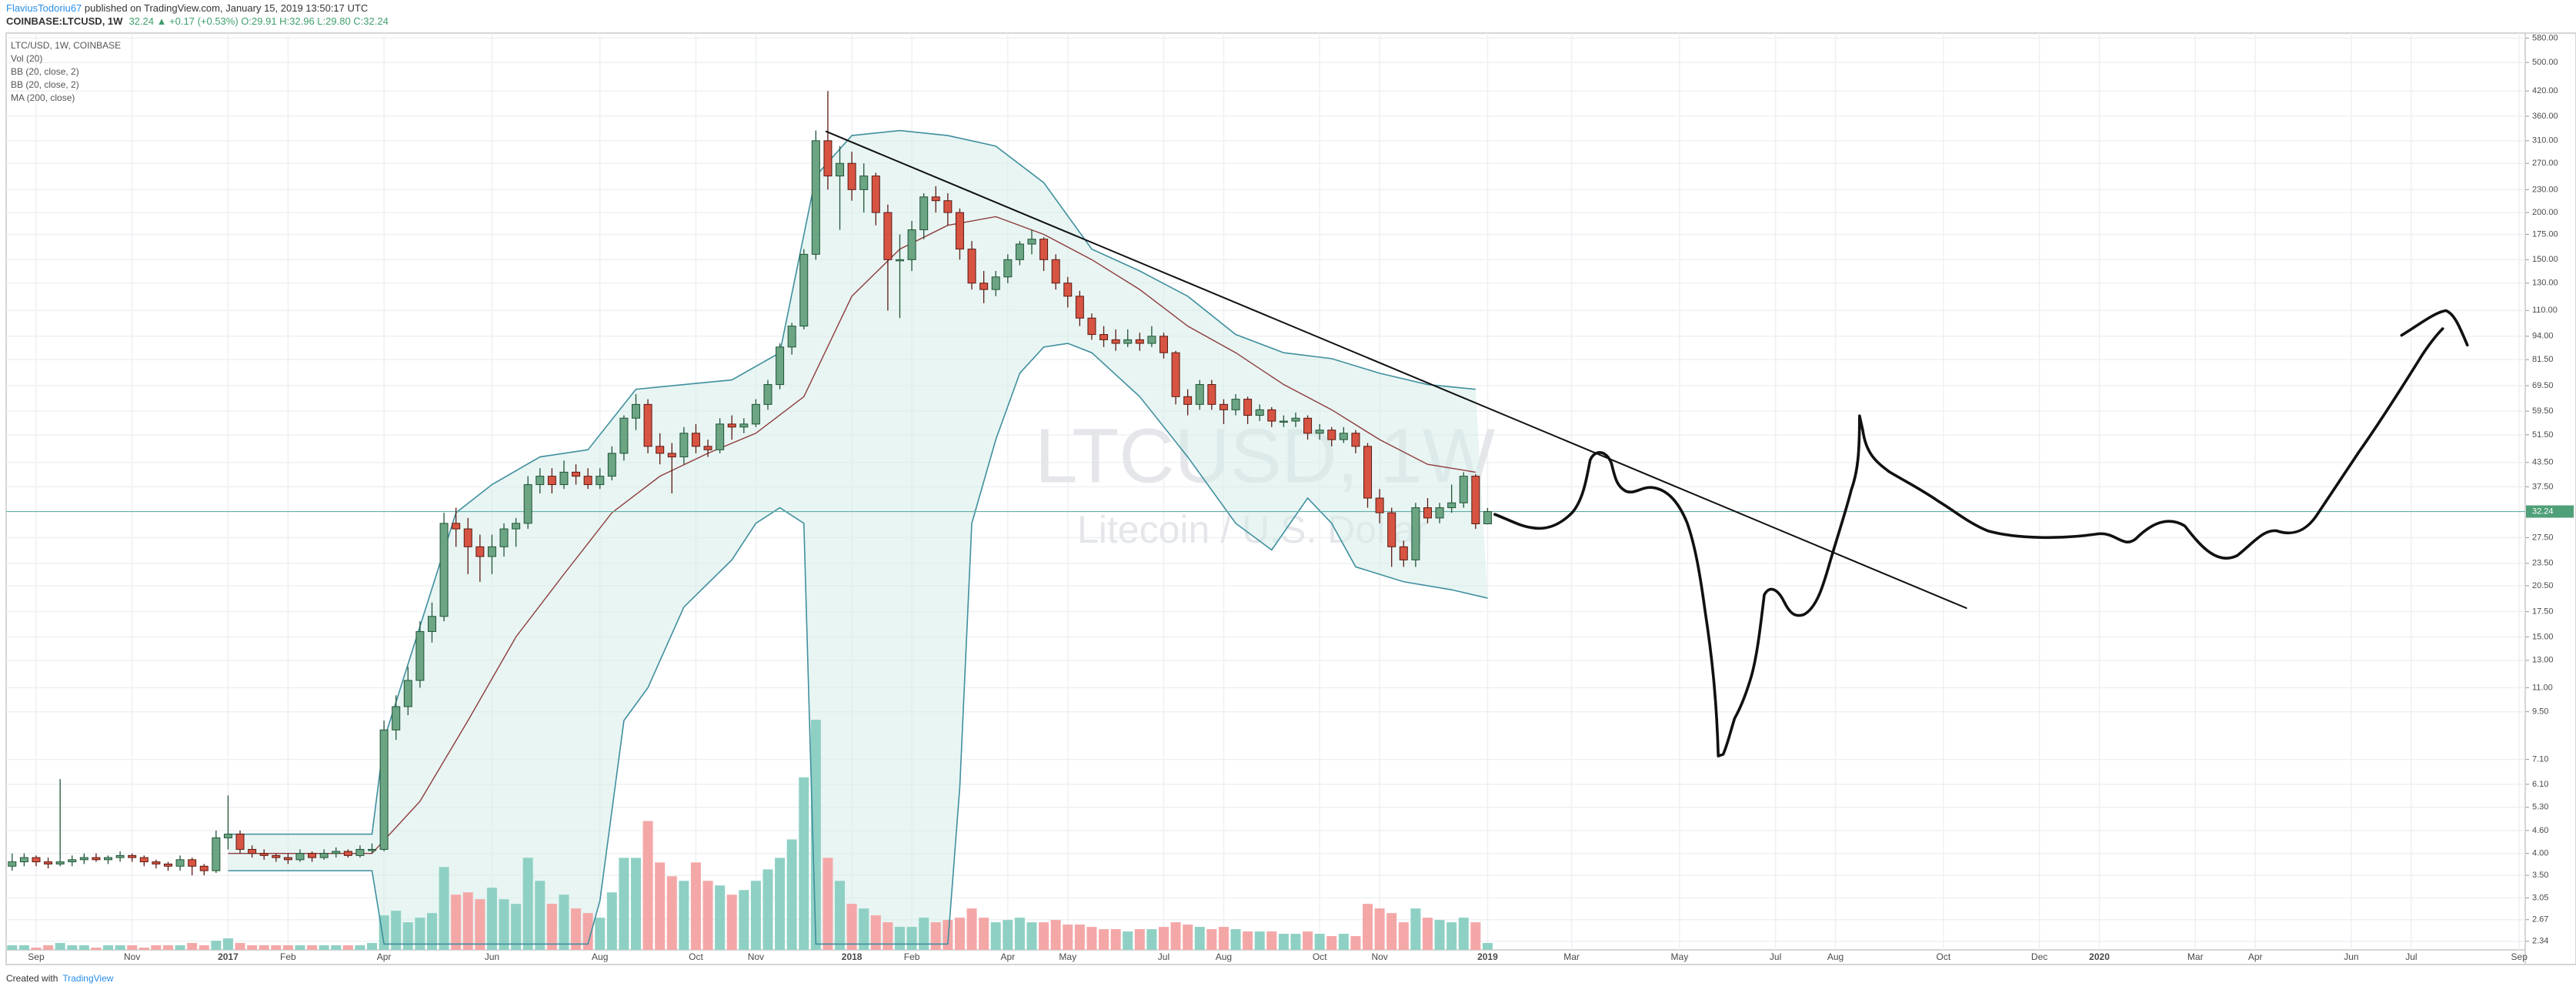 The height and width of the screenshot is (993, 2576). What do you see at coordinates (32, 979) in the screenshot?
I see `footer-prefix: Created with` at bounding box center [32, 979].